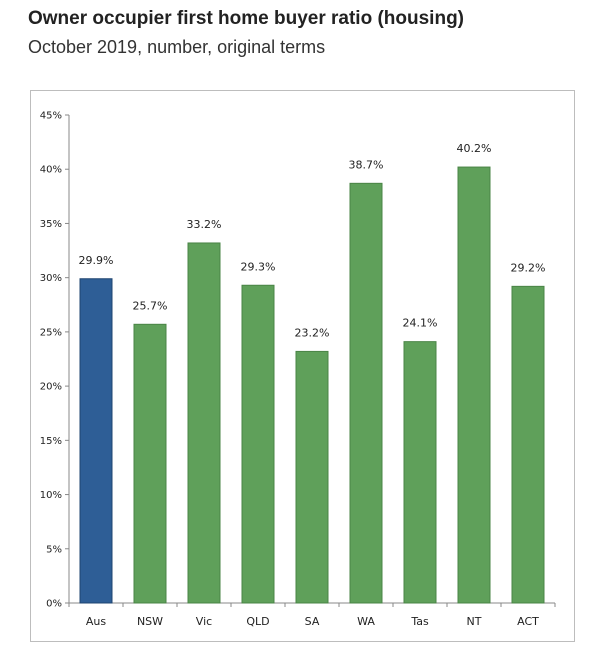 The height and width of the screenshot is (660, 595). I want to click on bar-wa, so click(366, 393).